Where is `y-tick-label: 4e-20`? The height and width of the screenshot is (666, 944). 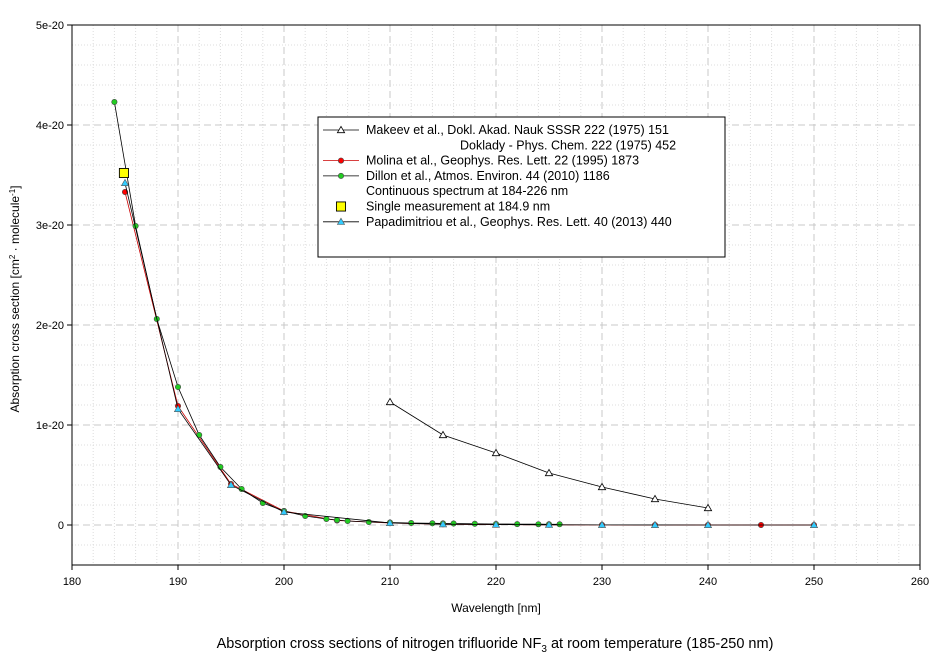
y-tick-label: 4e-20 is located at coordinates (50, 126).